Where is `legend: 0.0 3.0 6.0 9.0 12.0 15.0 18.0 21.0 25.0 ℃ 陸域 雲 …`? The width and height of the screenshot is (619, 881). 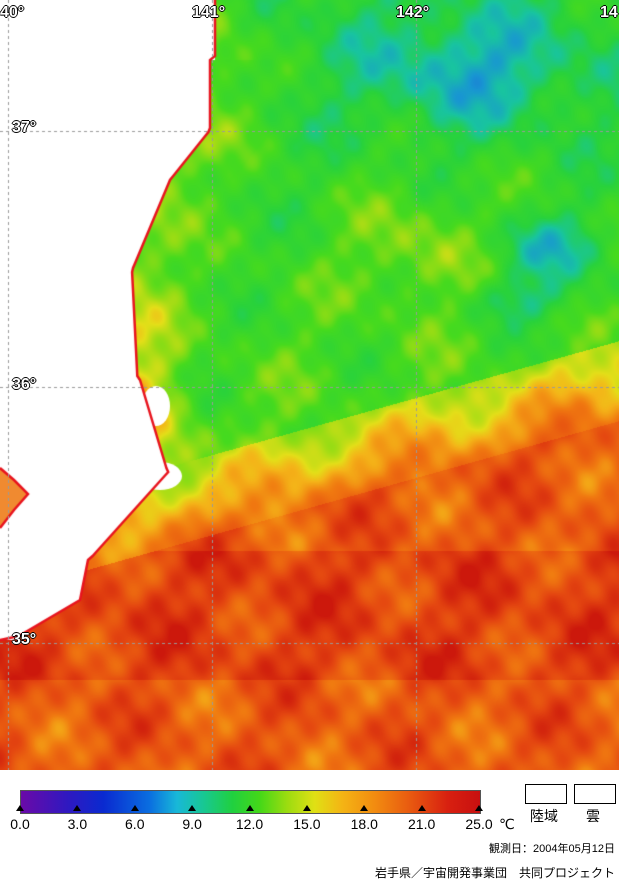
legend: 0.0 3.0 6.0 9.0 12.0 15.0 18.0 21.0 25.0 ℃ 陸域 雲 … is located at coordinates (309, 825).